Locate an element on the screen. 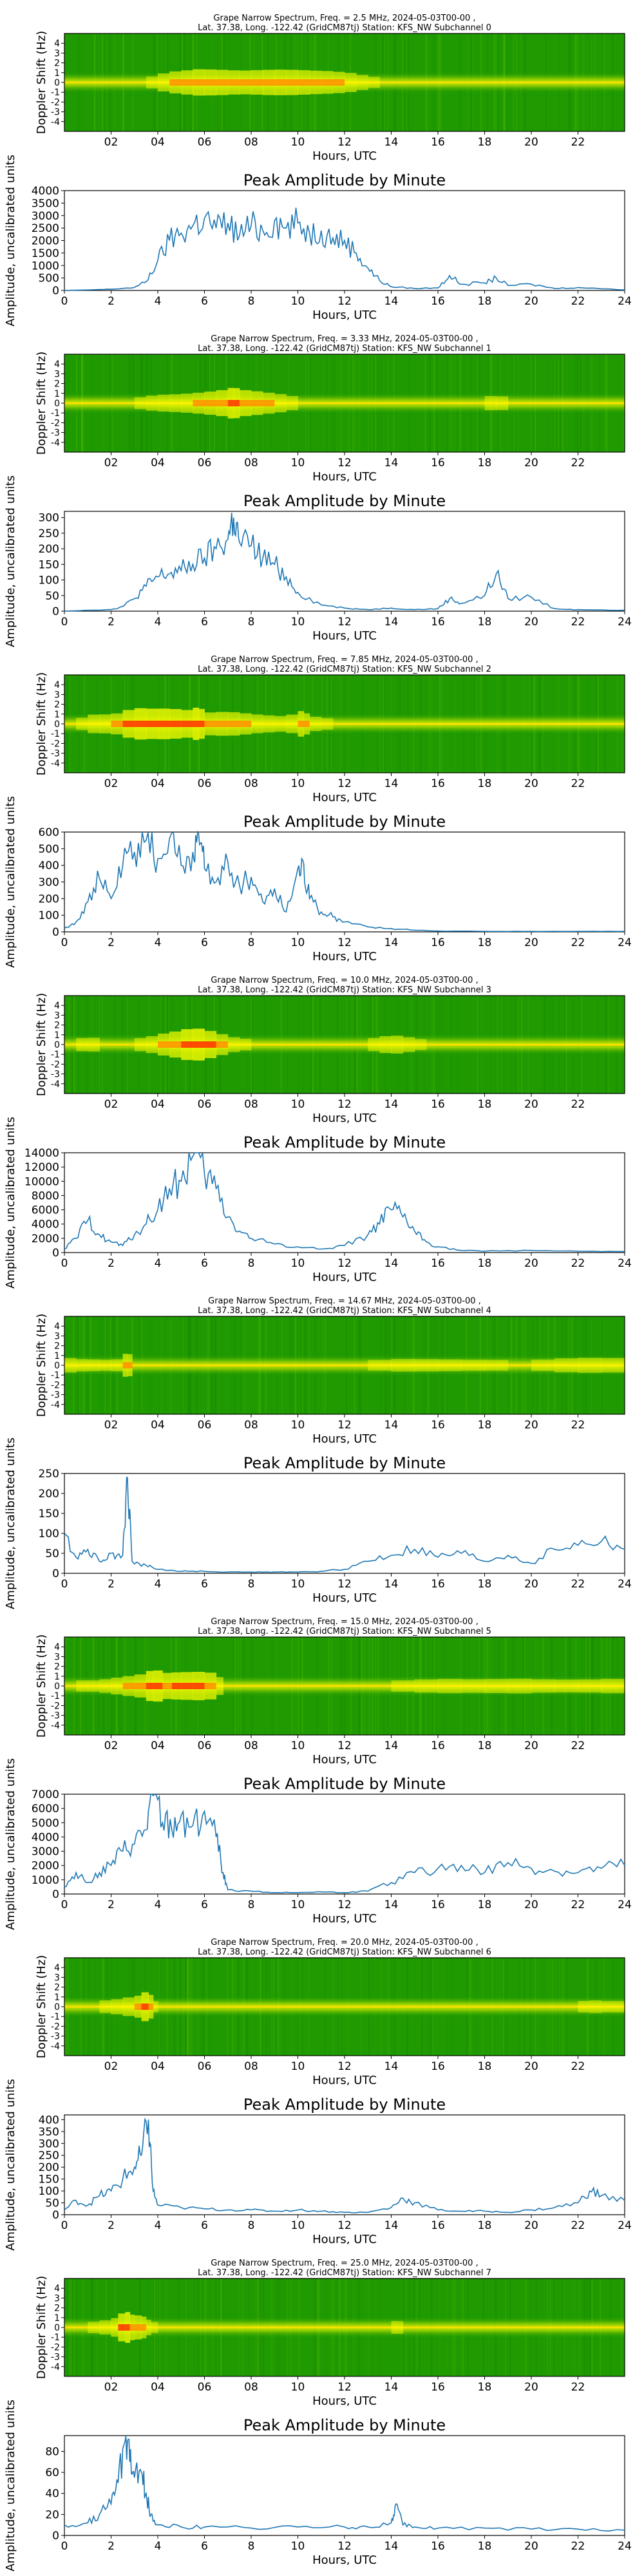 The width and height of the screenshot is (644, 2576). y-tick-label: 3000 is located at coordinates (46, 216).